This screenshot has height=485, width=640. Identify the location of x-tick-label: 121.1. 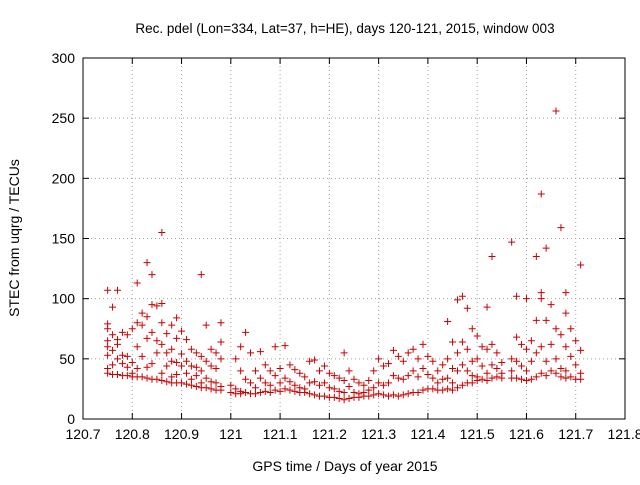
(280, 434).